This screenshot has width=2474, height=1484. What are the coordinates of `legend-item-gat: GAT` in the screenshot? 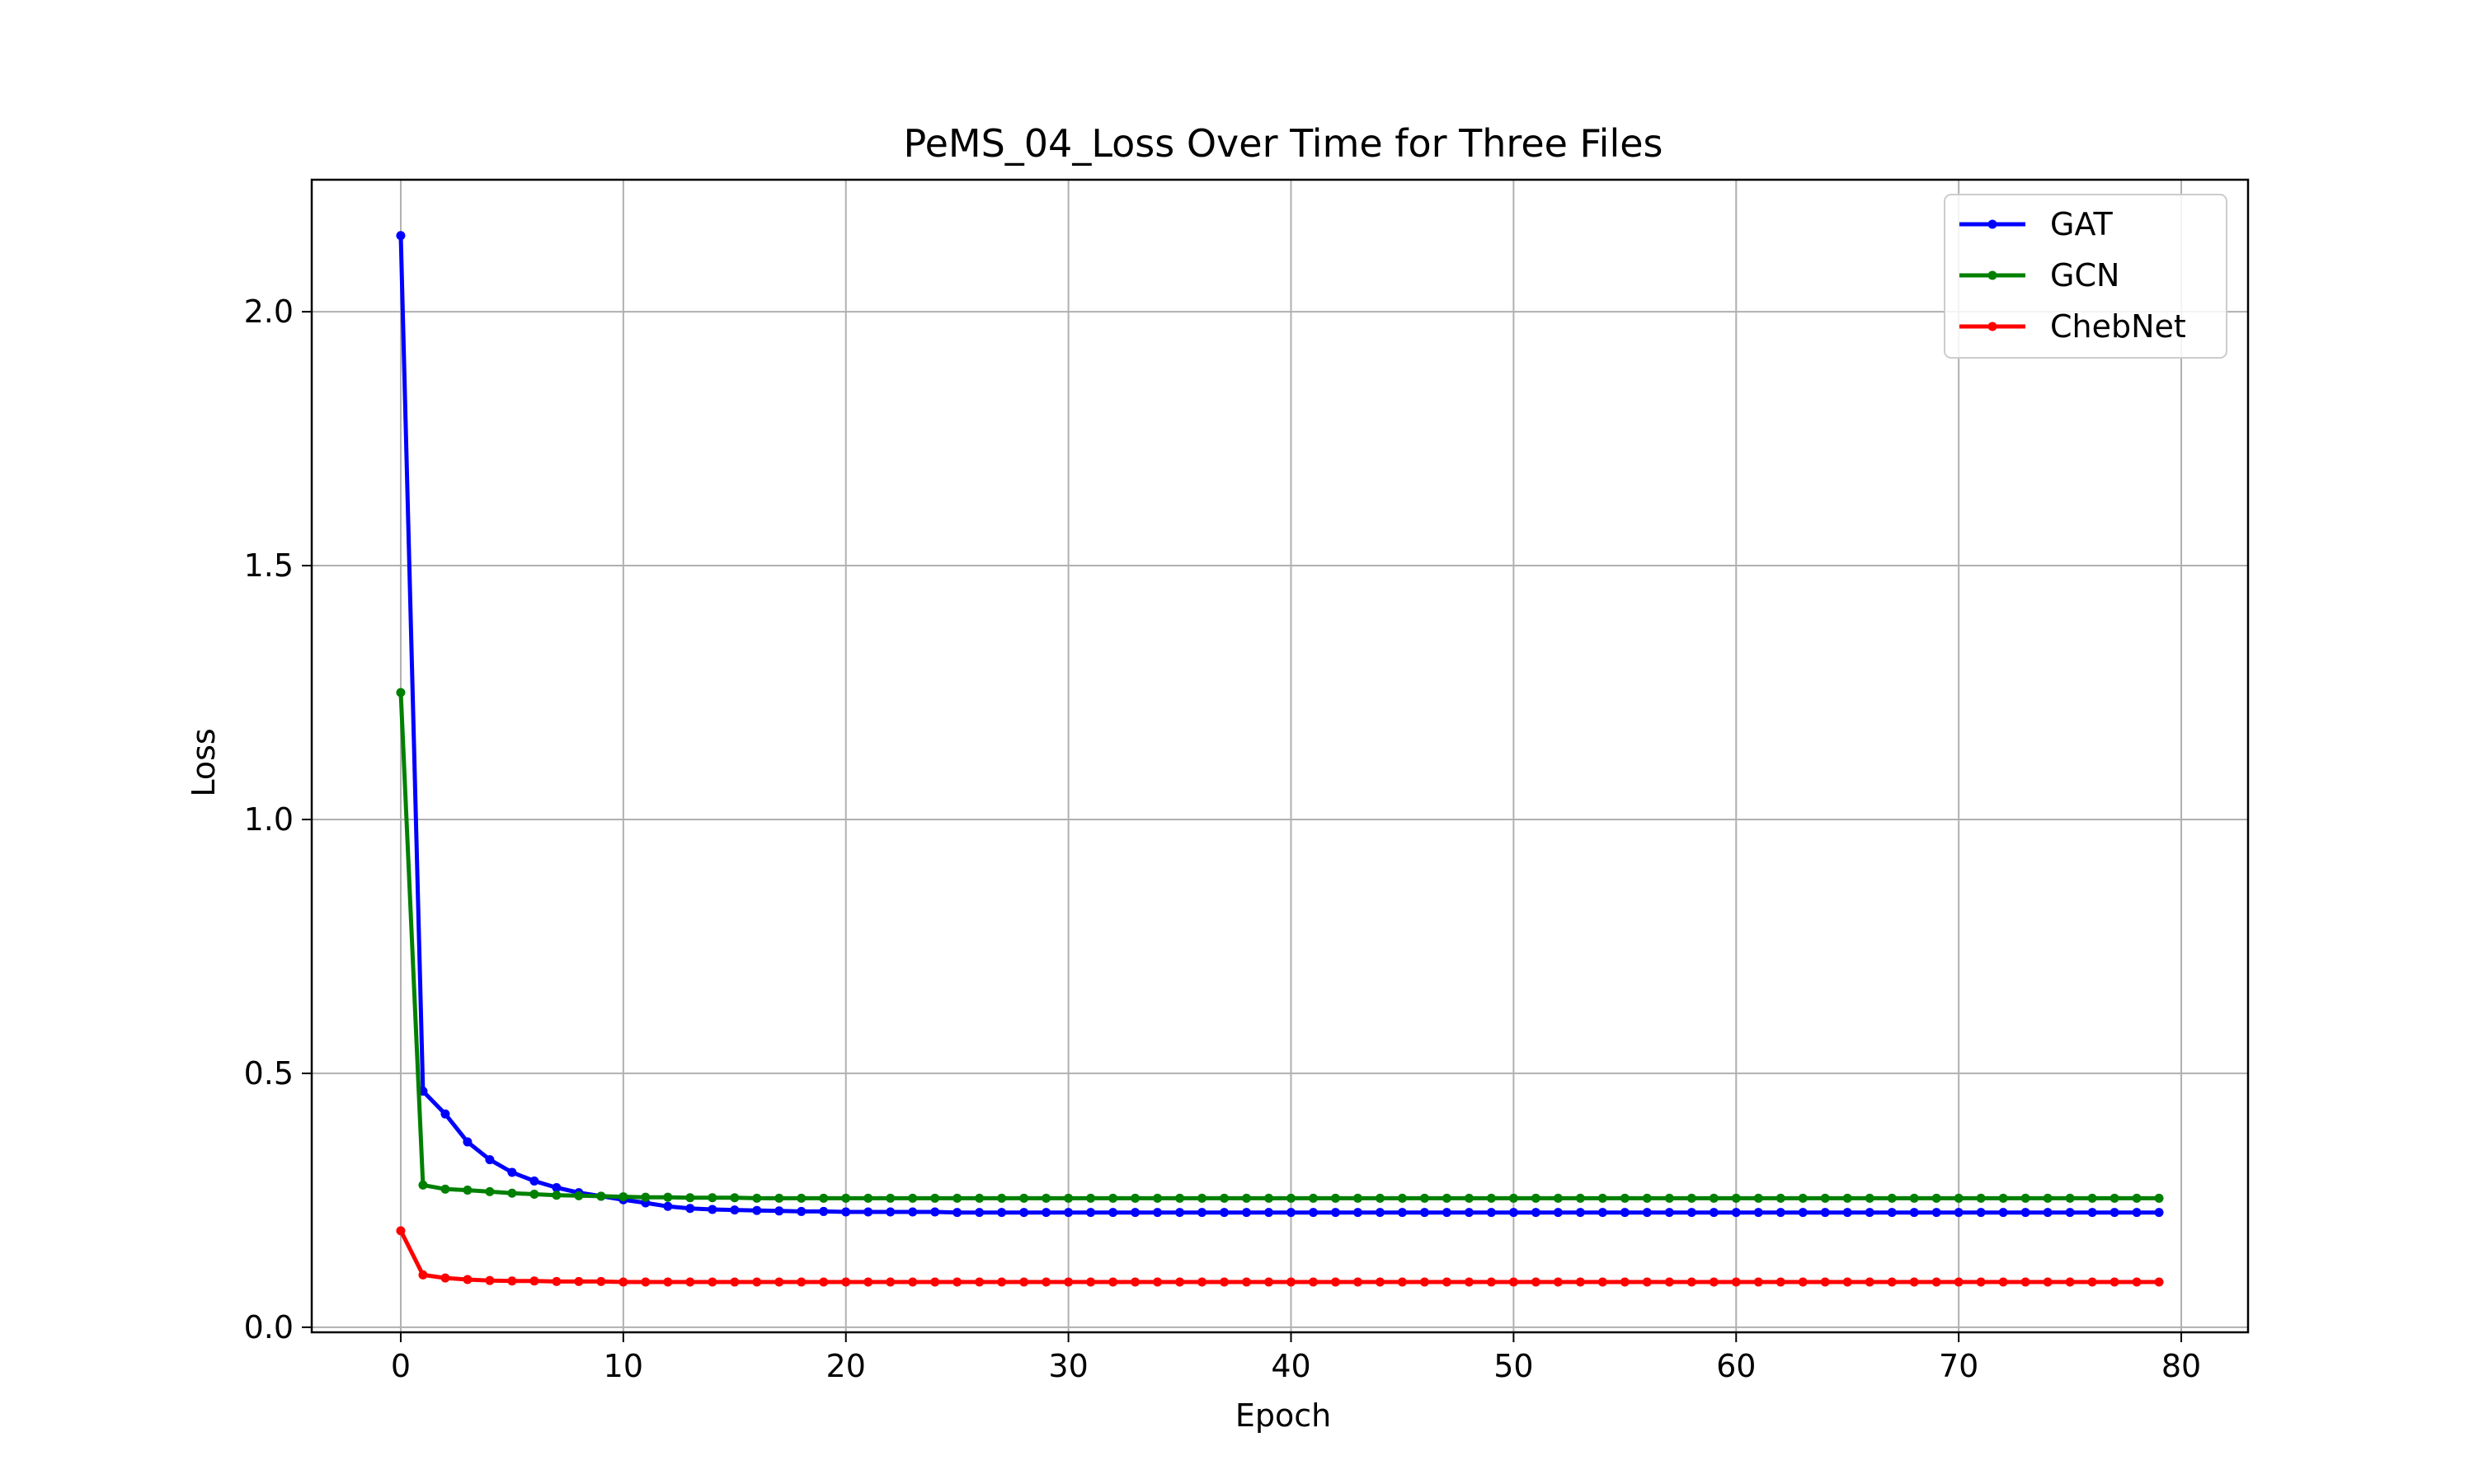 It's located at (2036, 224).